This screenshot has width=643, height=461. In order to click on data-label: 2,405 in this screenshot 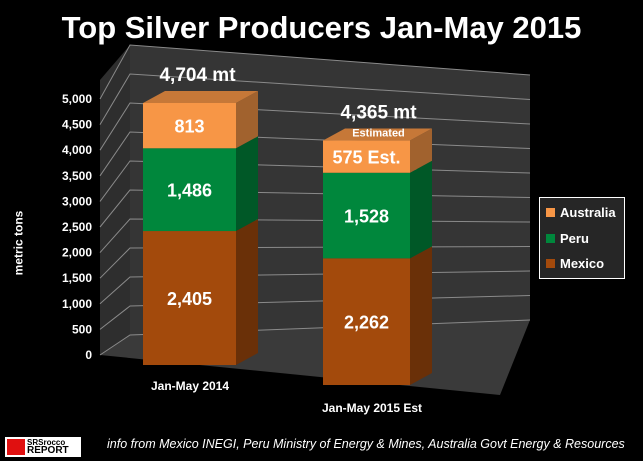, I will do `click(189, 299)`.